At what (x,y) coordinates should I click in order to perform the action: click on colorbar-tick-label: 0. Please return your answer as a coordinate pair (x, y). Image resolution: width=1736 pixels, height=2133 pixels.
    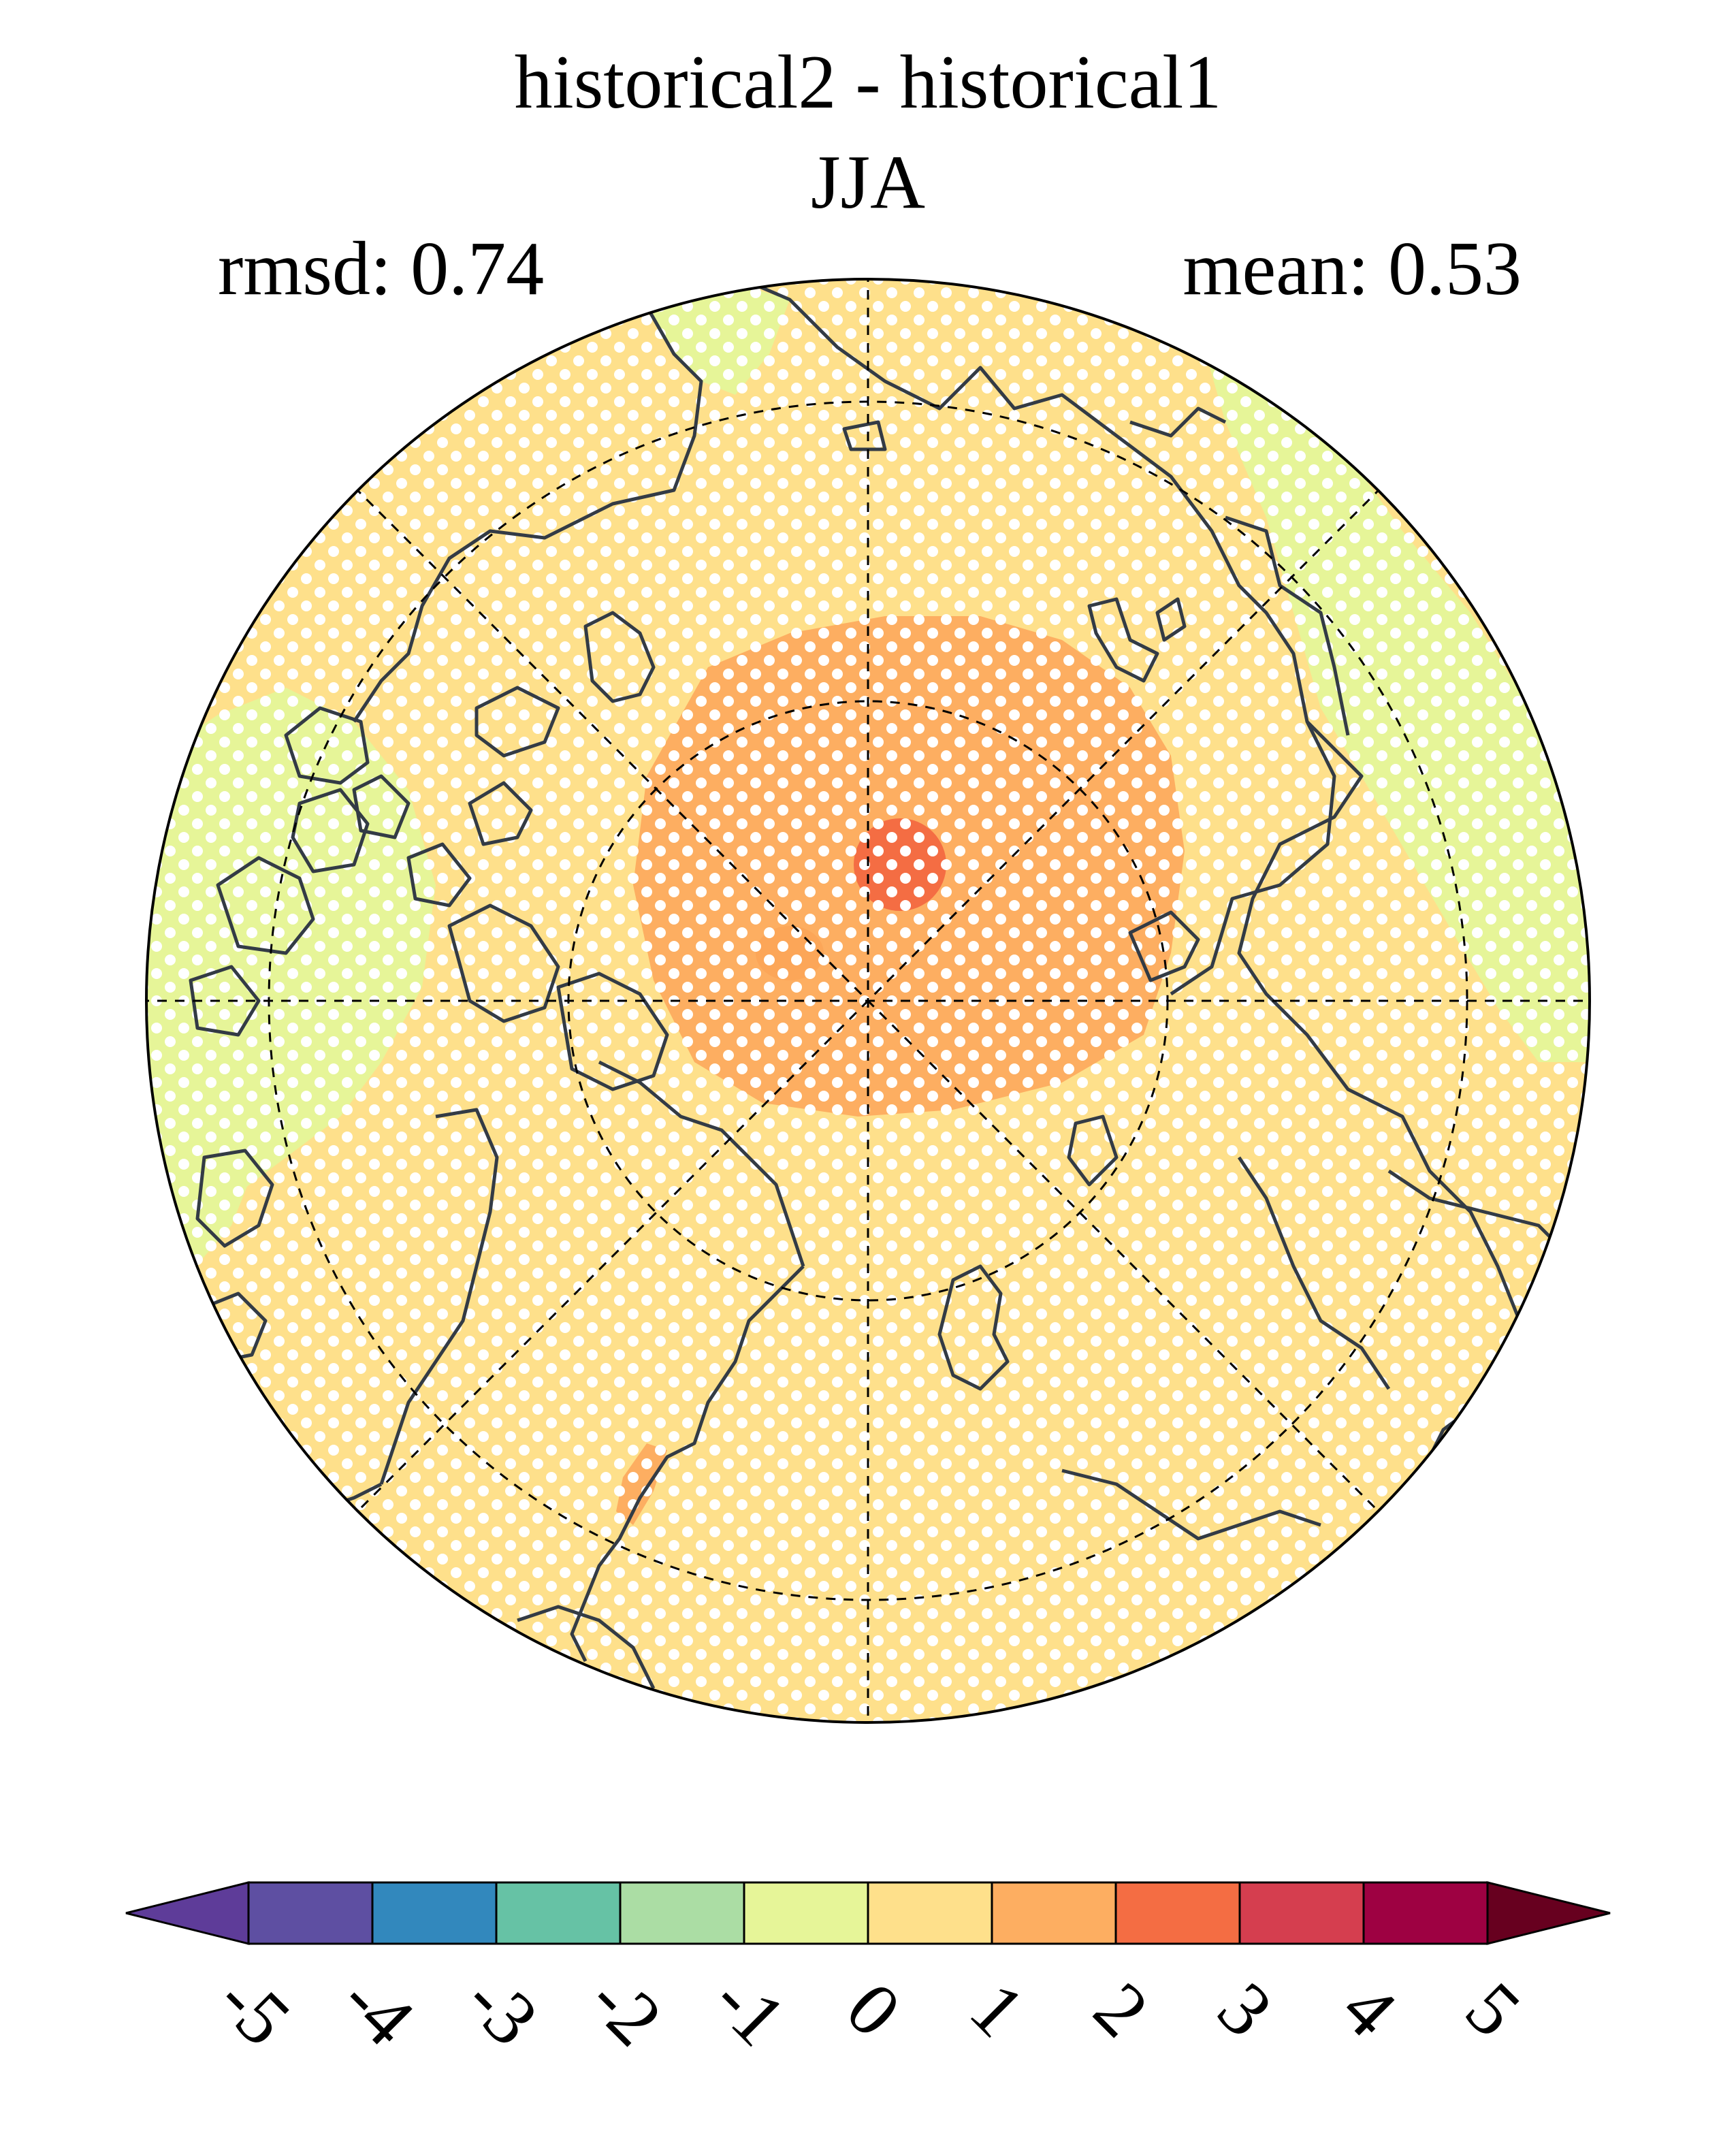
    Looking at the image, I should click on (873, 2010).